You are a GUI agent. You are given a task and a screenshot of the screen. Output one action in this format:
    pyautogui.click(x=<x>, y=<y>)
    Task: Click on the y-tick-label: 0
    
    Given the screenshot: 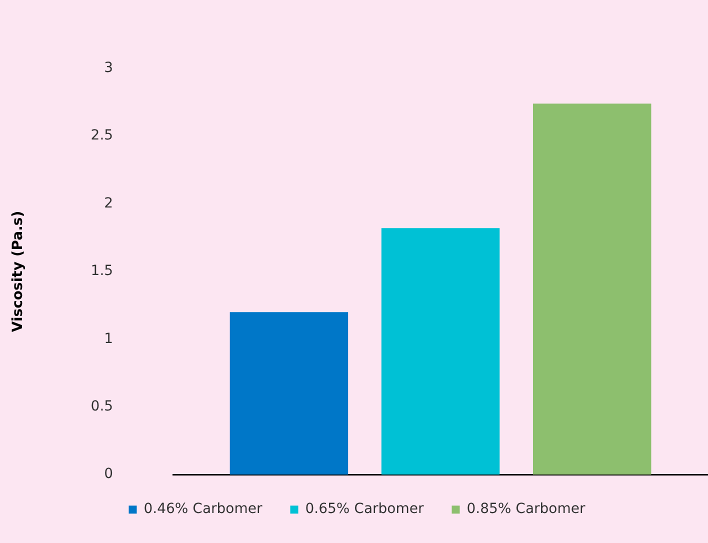 What is the action you would take?
    pyautogui.click(x=109, y=474)
    